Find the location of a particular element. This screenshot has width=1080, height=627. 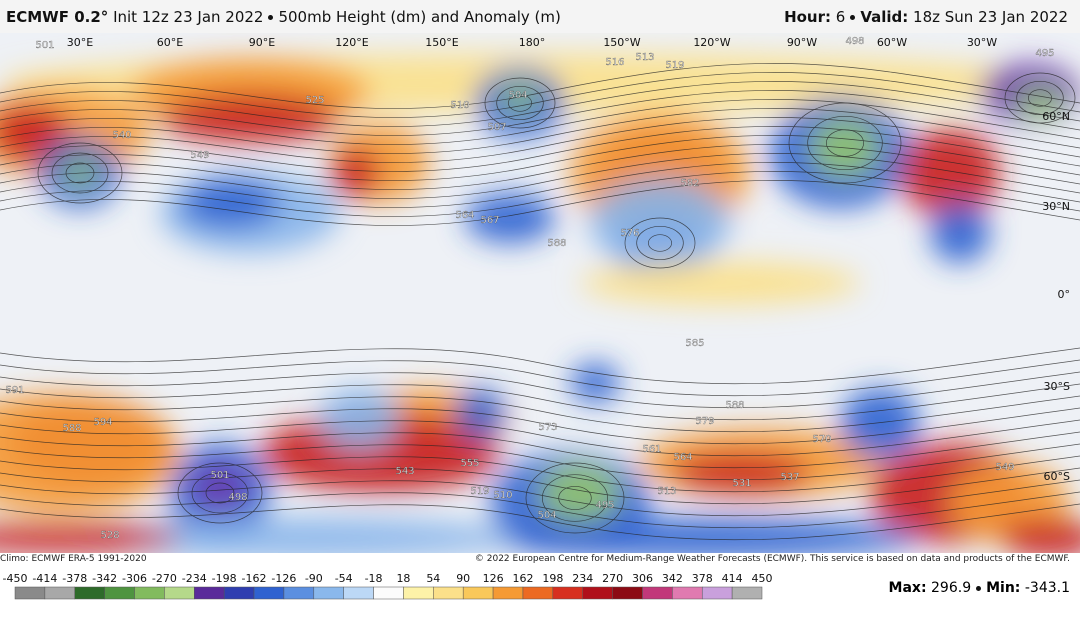

contour-label: 510 is located at coordinates (502, 495).